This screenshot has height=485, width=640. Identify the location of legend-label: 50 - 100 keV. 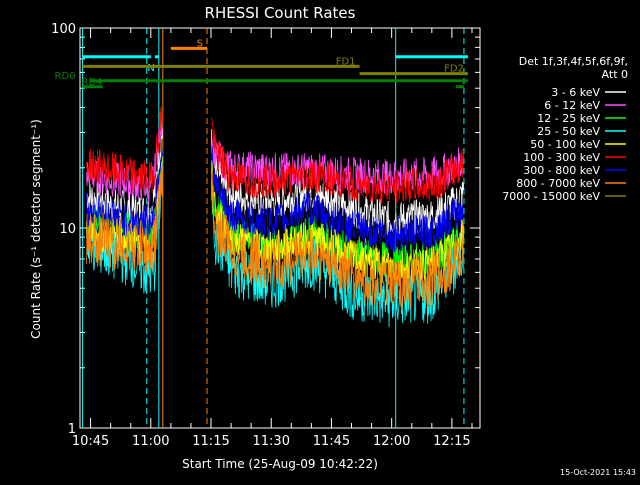
(565, 144).